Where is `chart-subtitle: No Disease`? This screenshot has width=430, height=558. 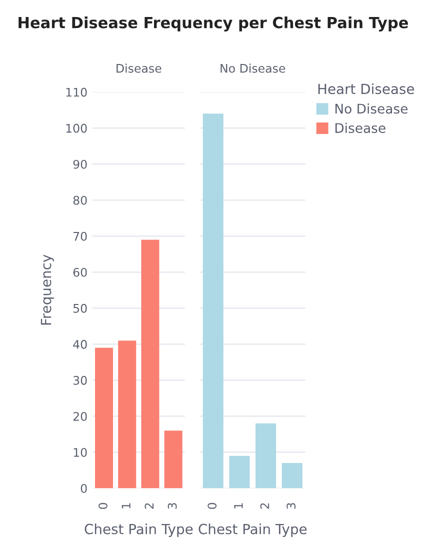
chart-subtitle: No Disease is located at coordinates (253, 68).